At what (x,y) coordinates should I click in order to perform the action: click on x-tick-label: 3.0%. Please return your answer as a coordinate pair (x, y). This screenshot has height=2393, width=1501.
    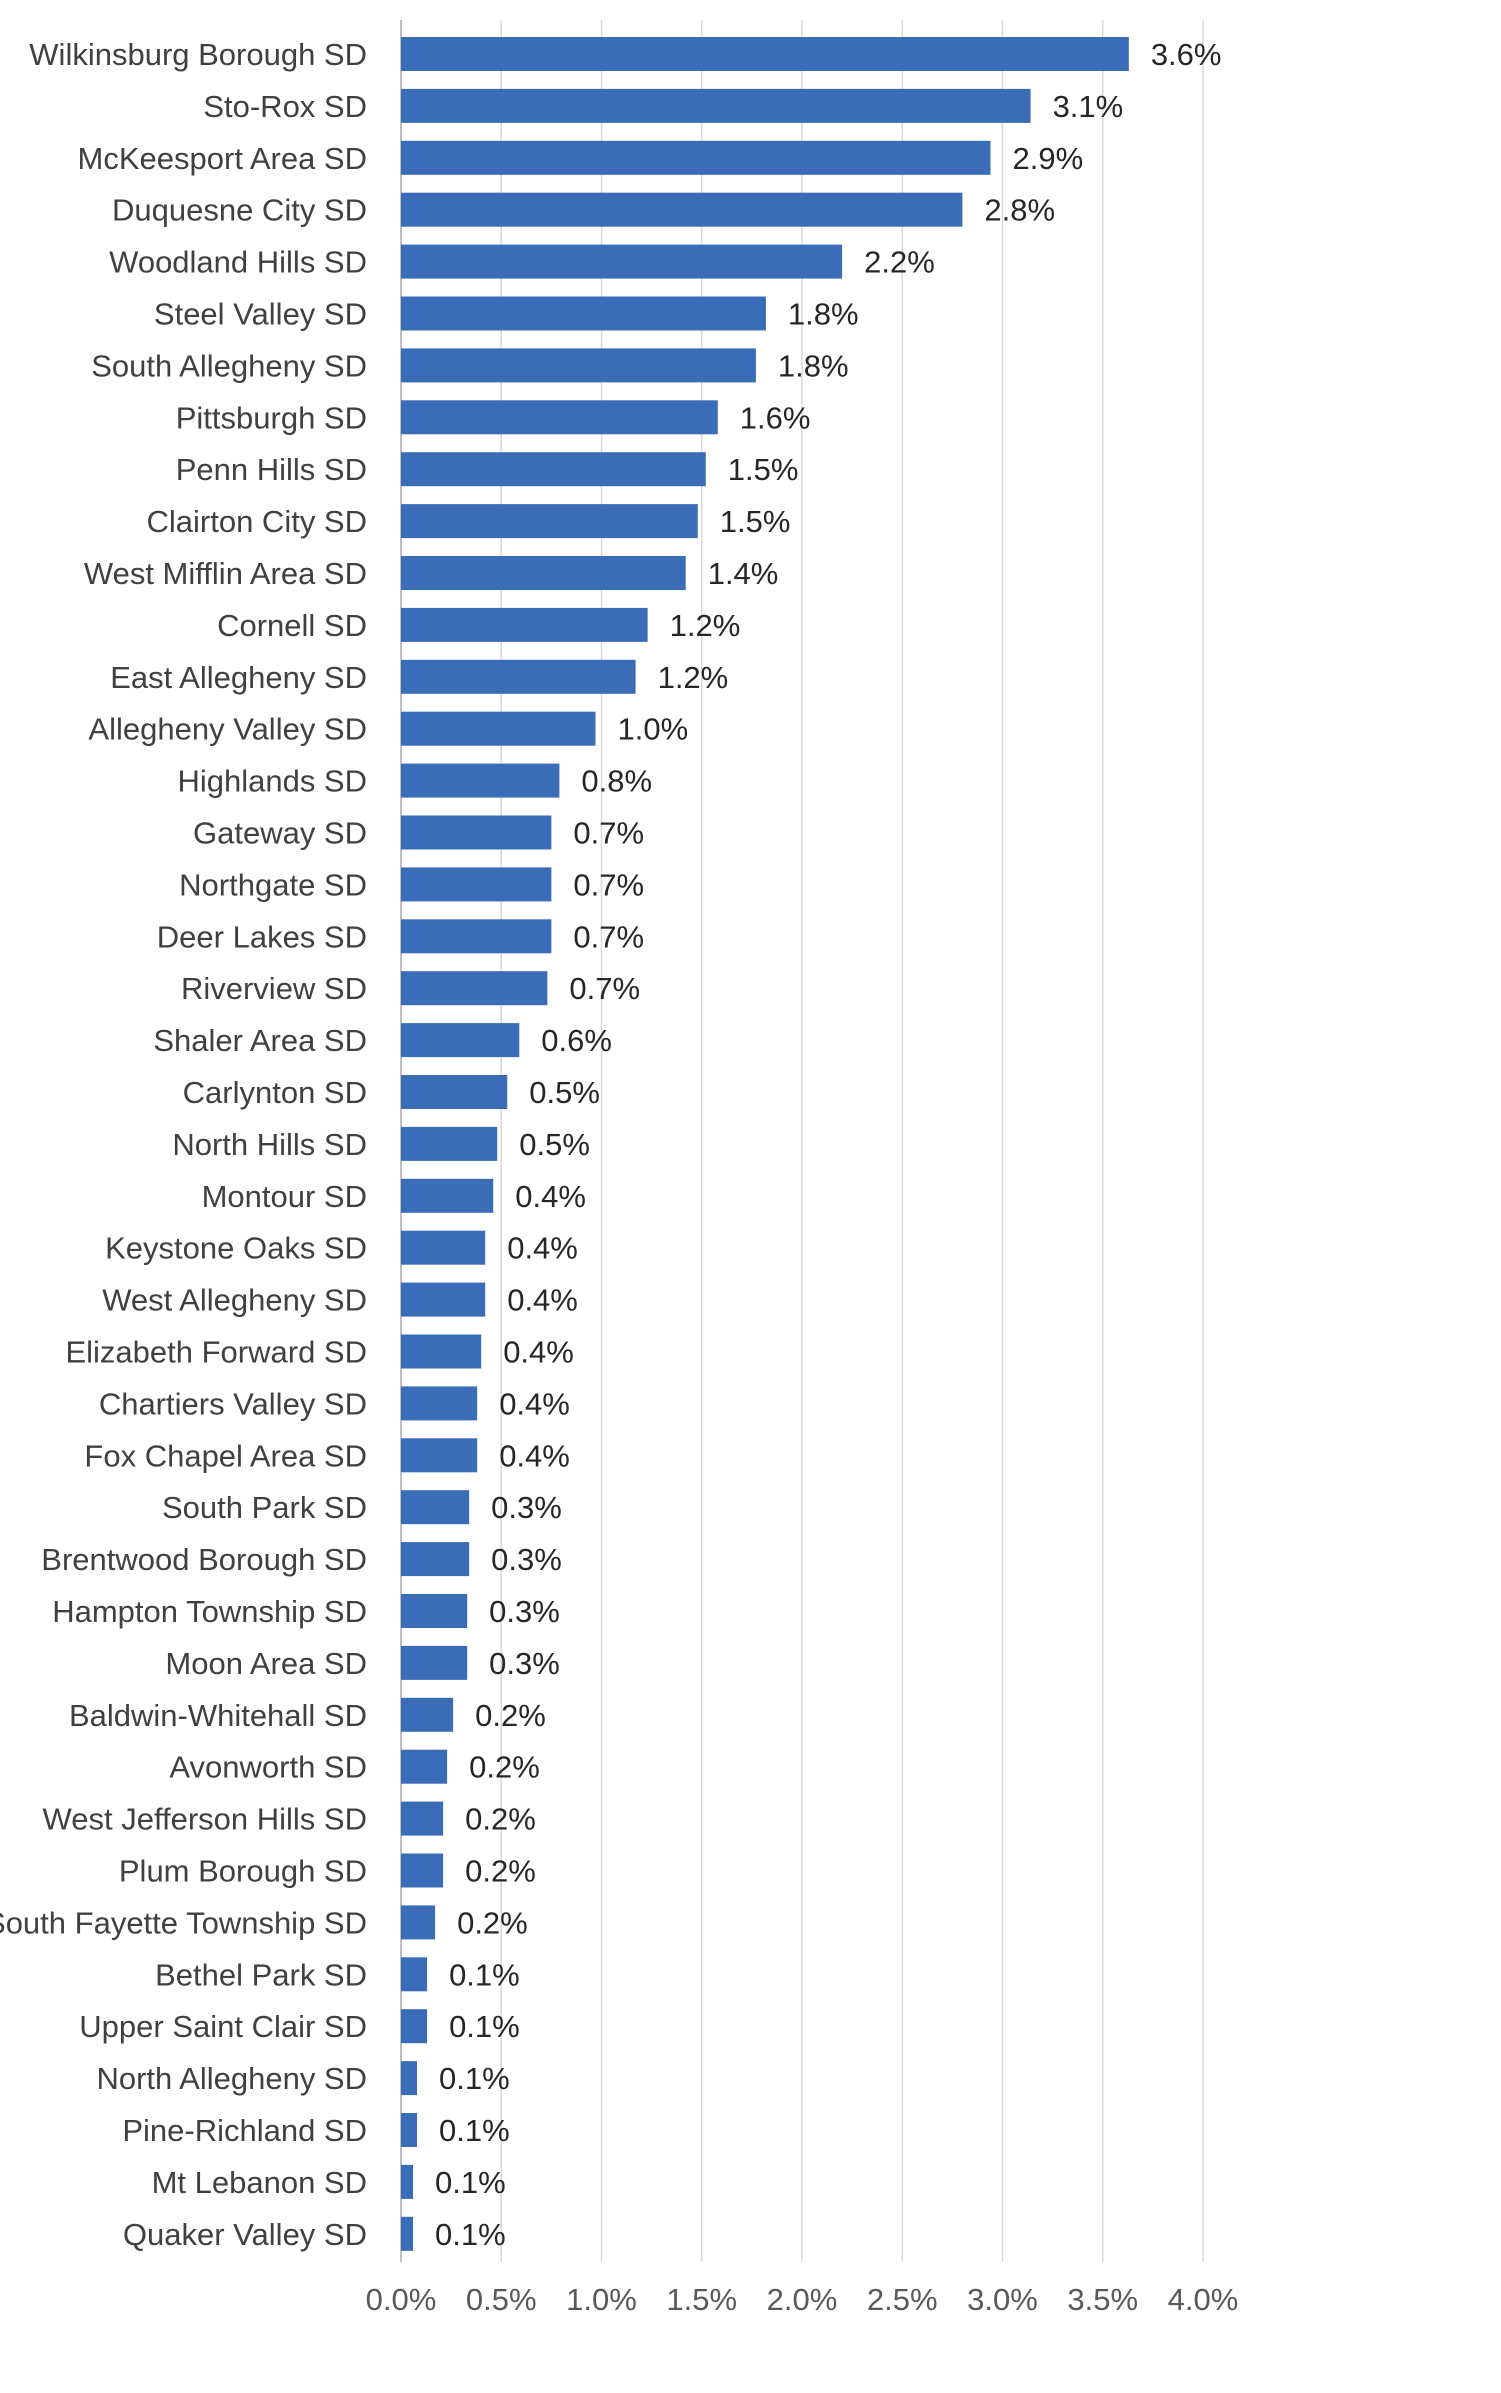
    Looking at the image, I should click on (1002, 2299).